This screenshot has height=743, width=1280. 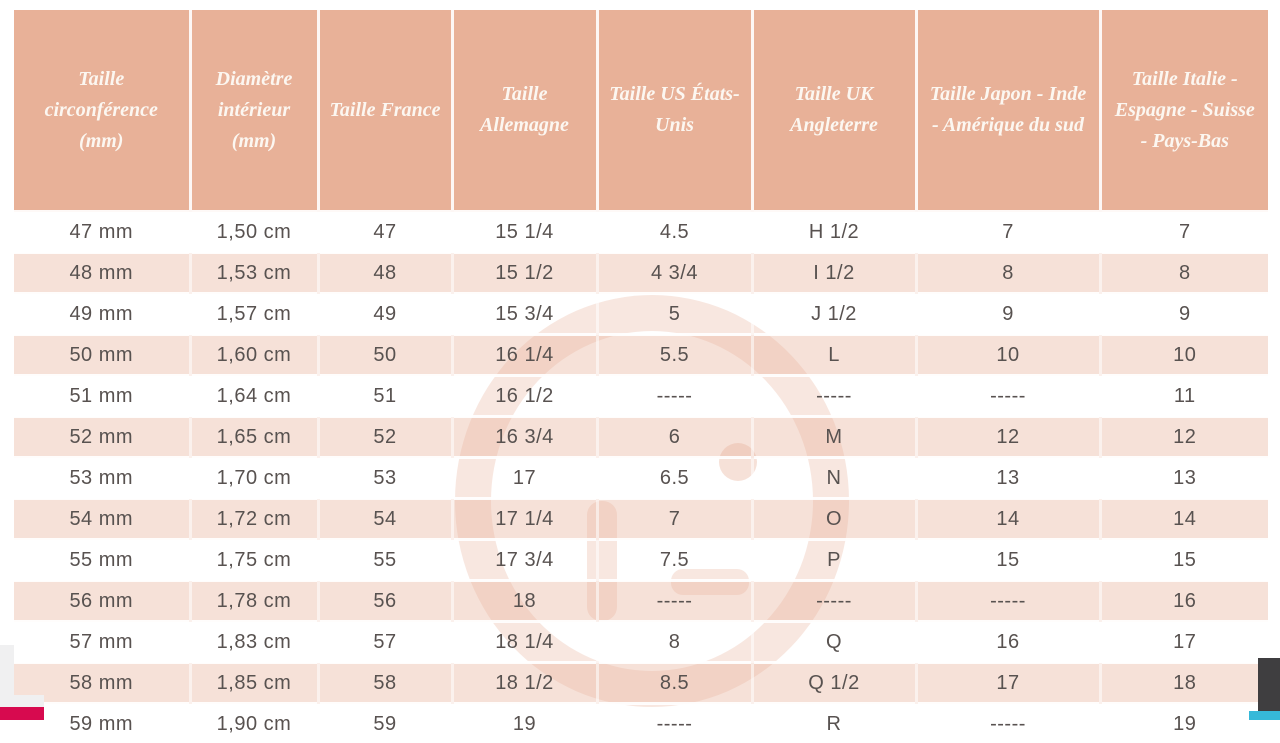 I want to click on table-cell: 1,85 cm, so click(x=254, y=683).